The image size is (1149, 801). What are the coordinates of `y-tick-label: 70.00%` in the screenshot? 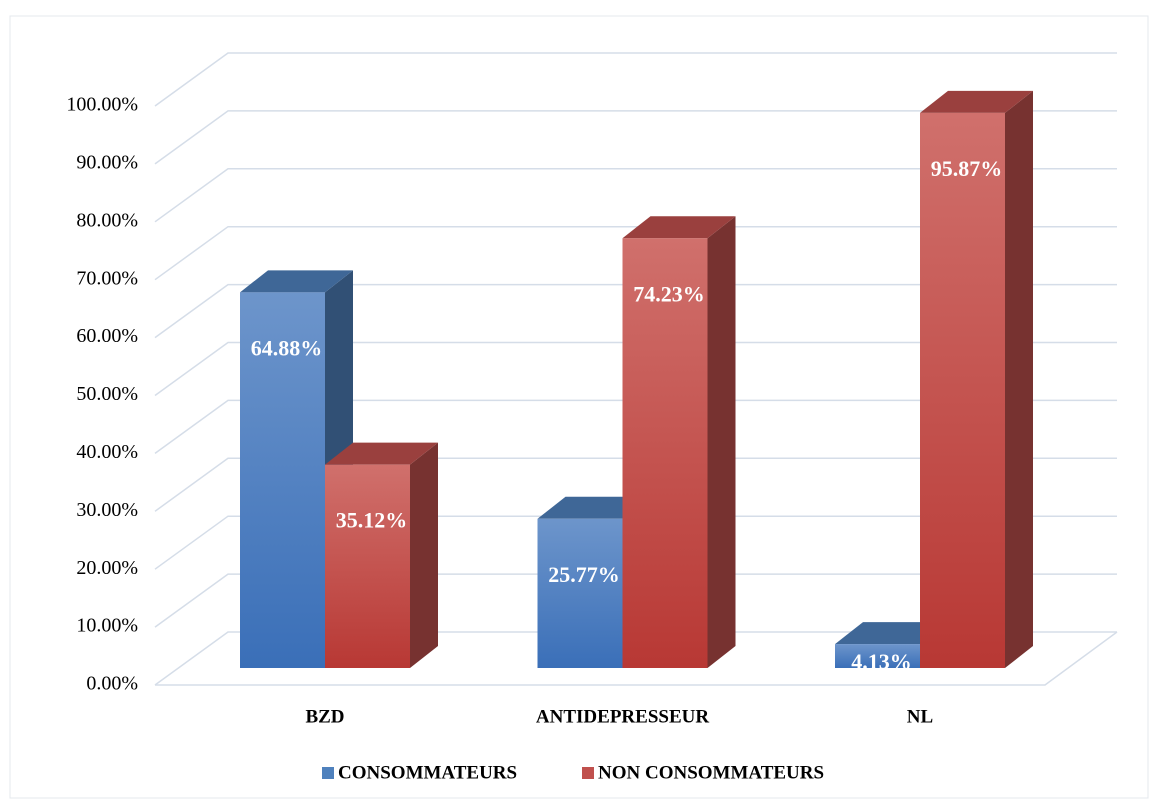 It's located at (107, 278).